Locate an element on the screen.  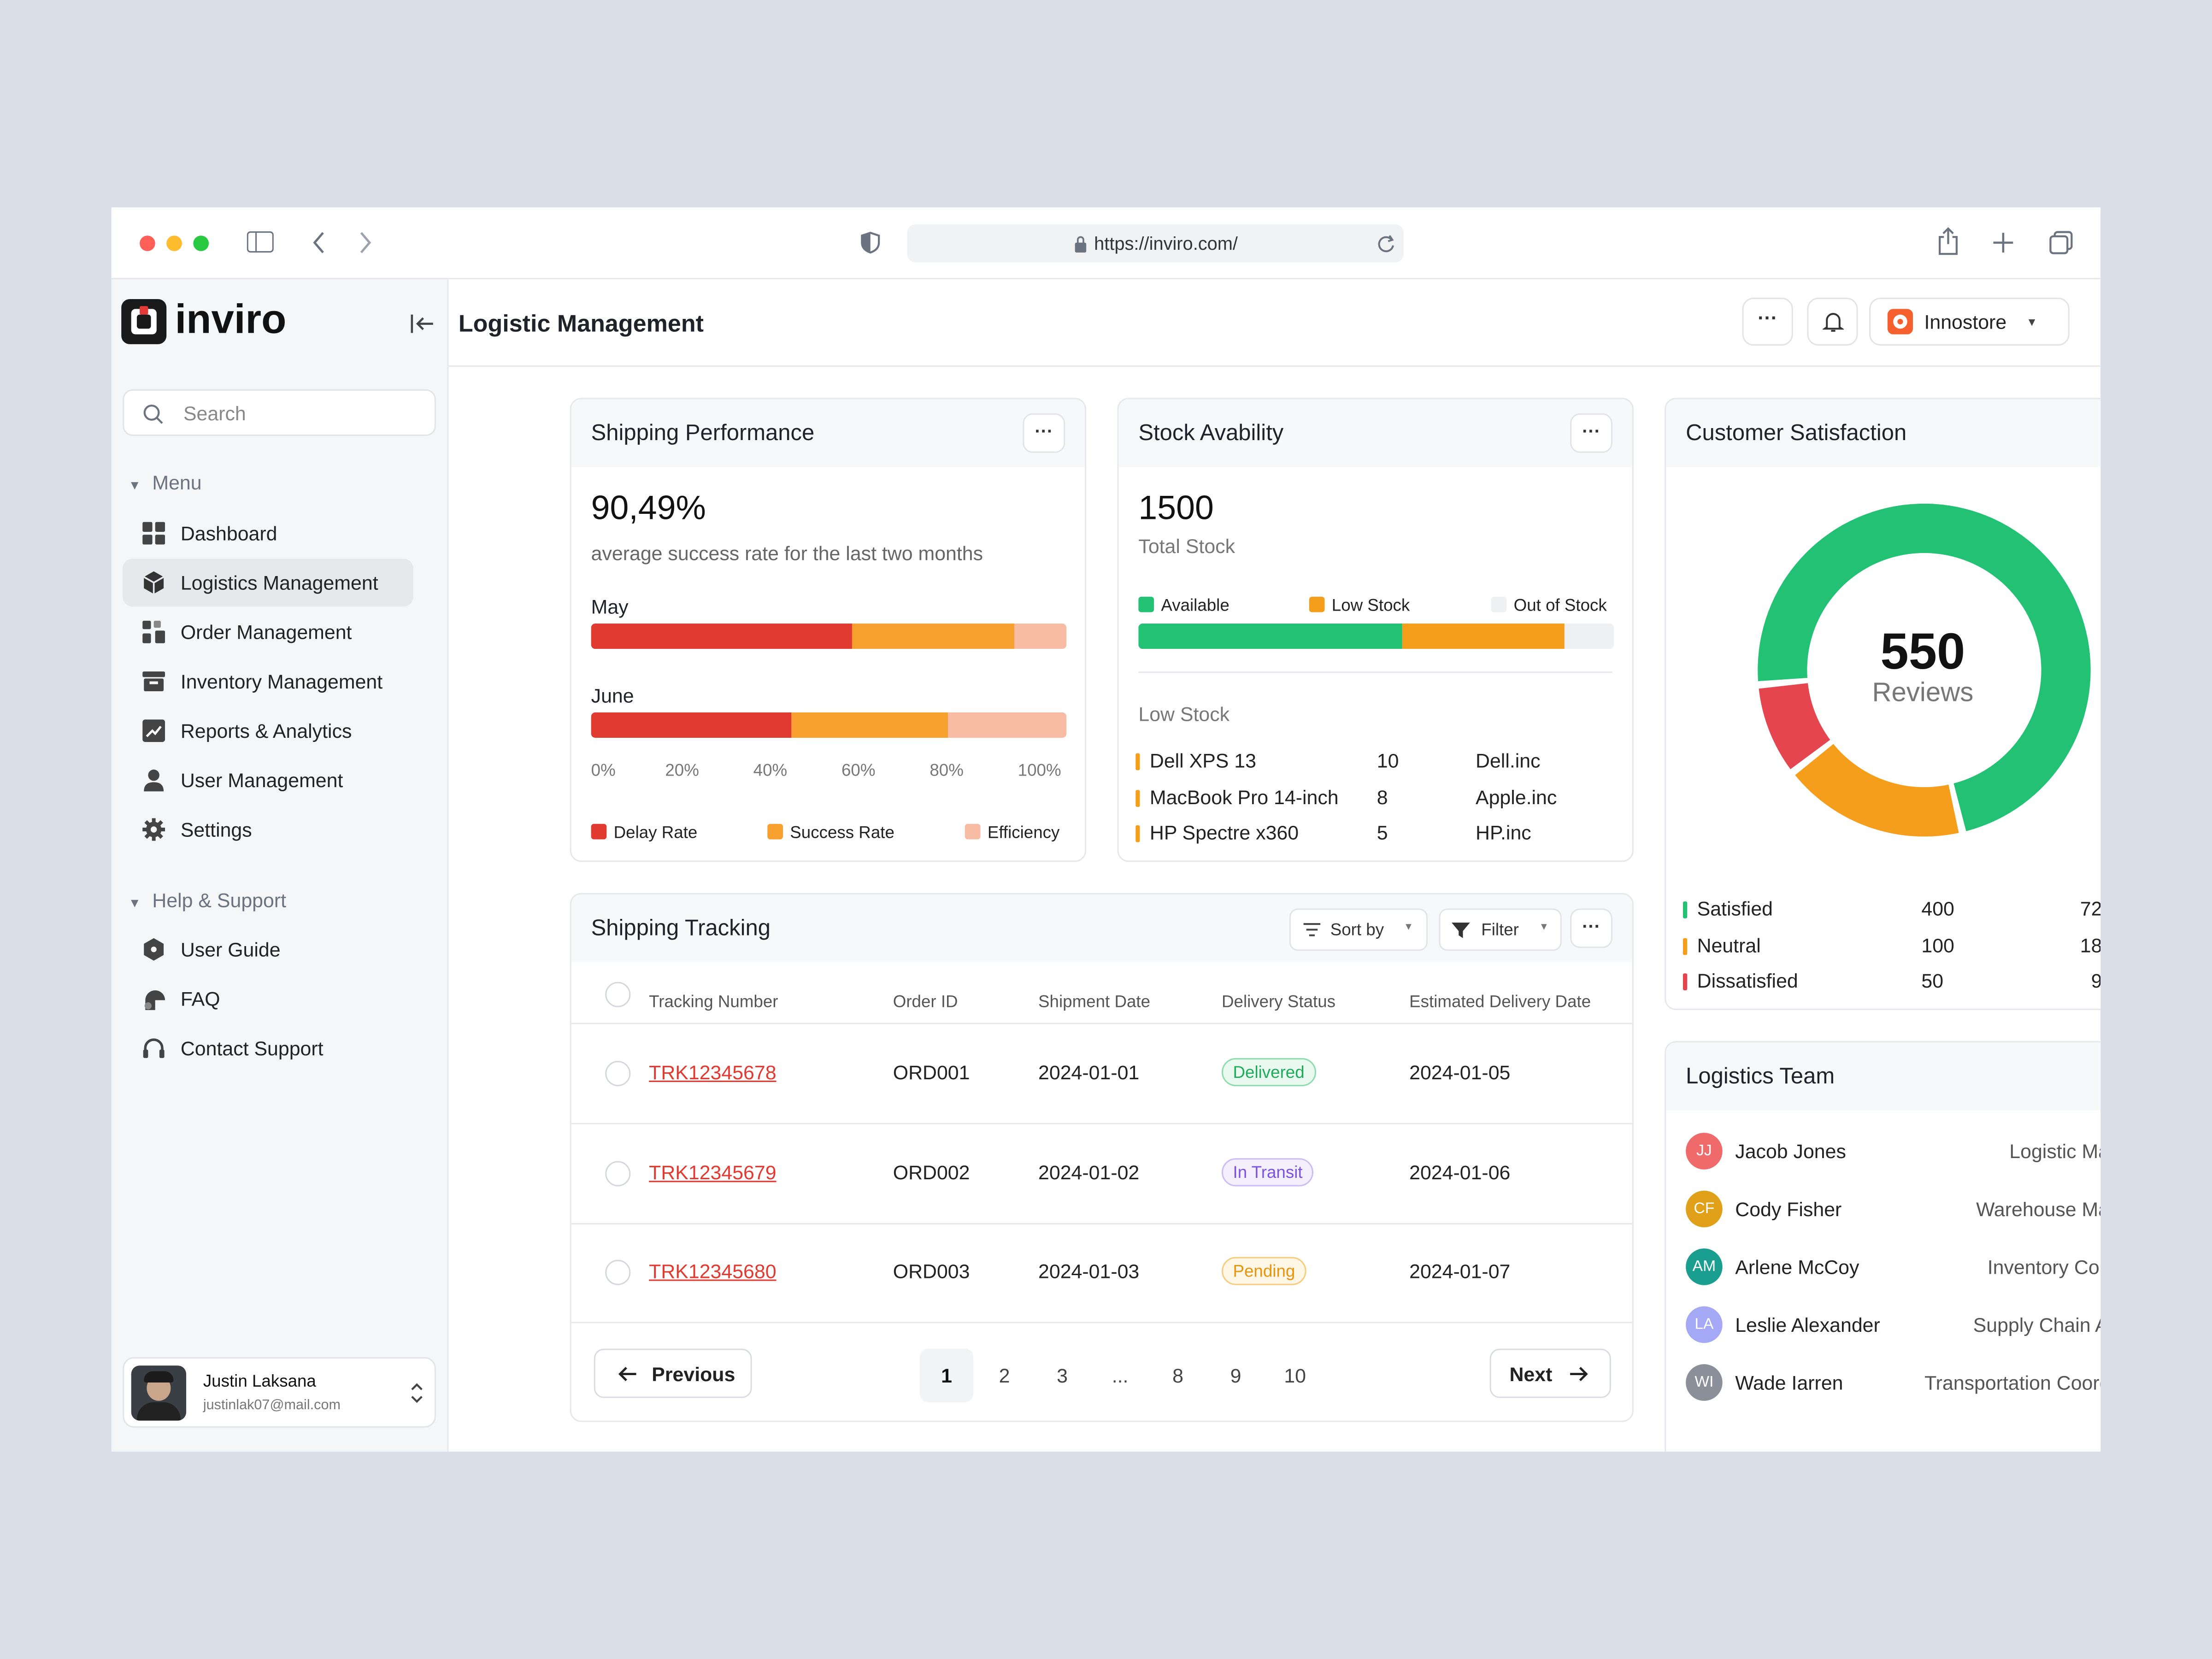
low-stock-marker is located at coordinates (1137, 797).